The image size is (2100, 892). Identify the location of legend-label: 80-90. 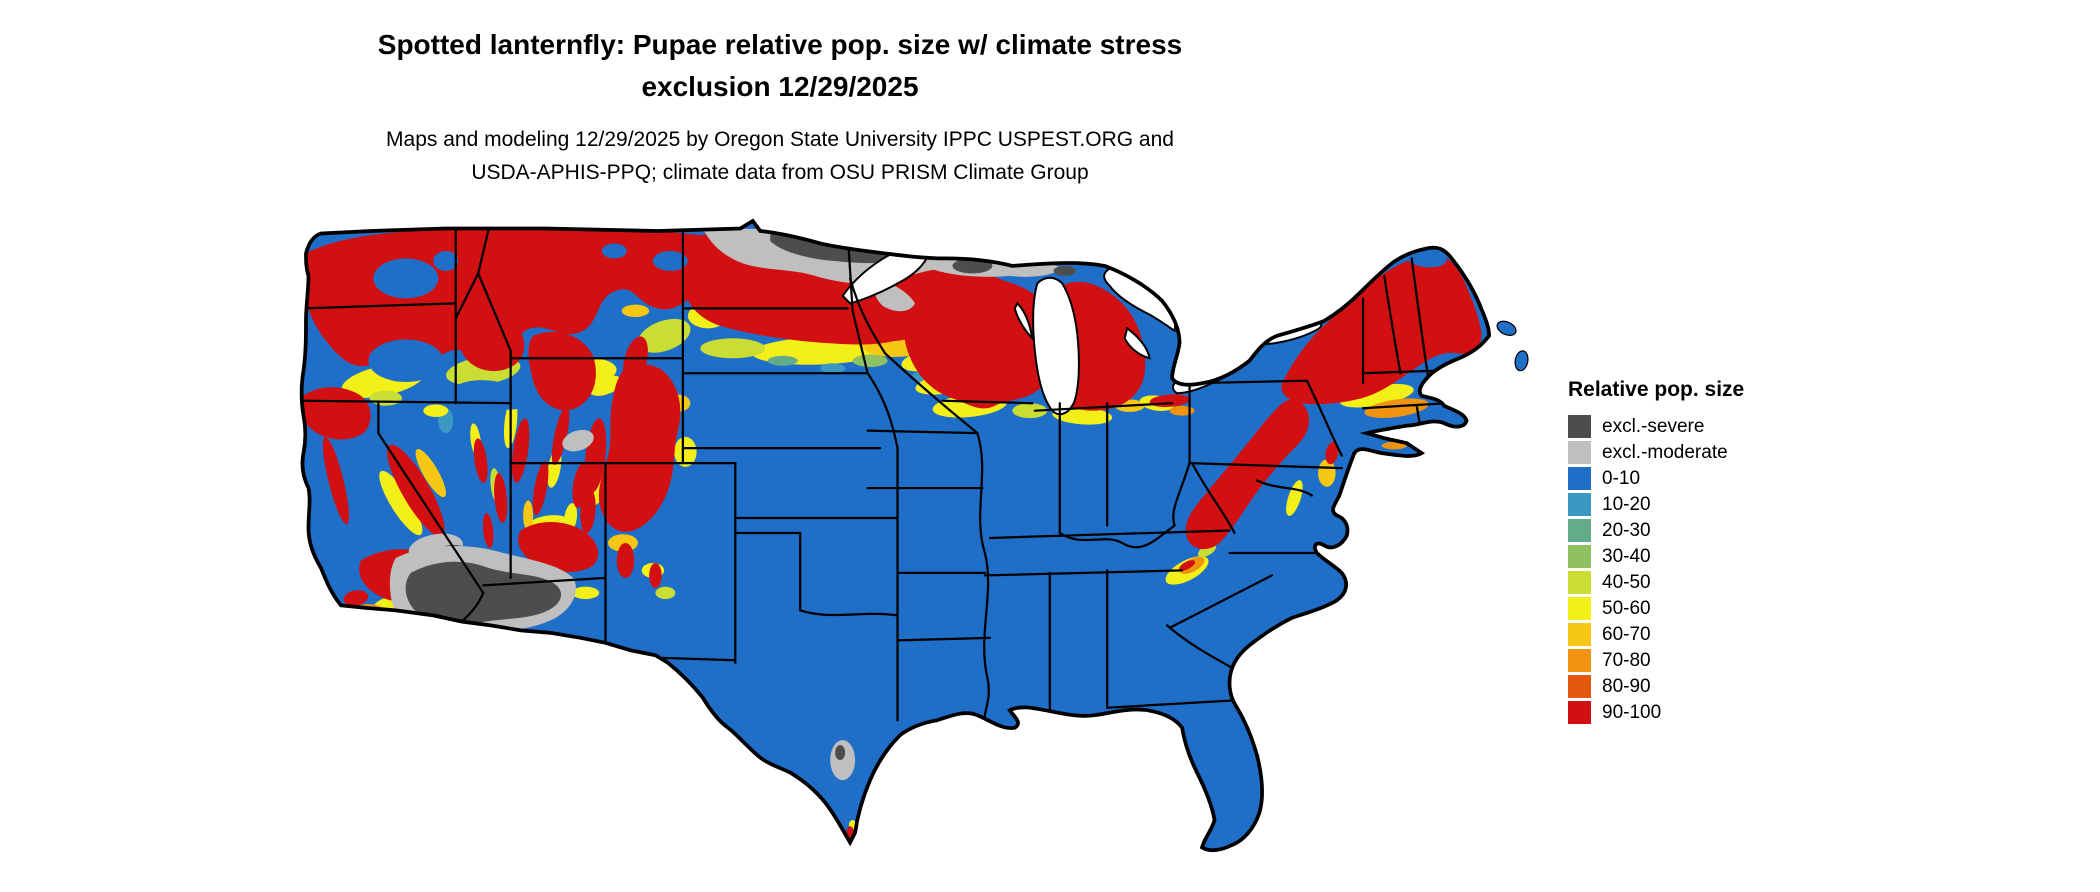
(1626, 686).